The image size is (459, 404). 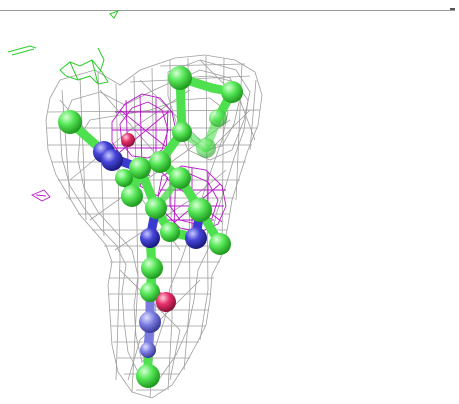 I want to click on green-density-mesh, so click(x=63, y=47).